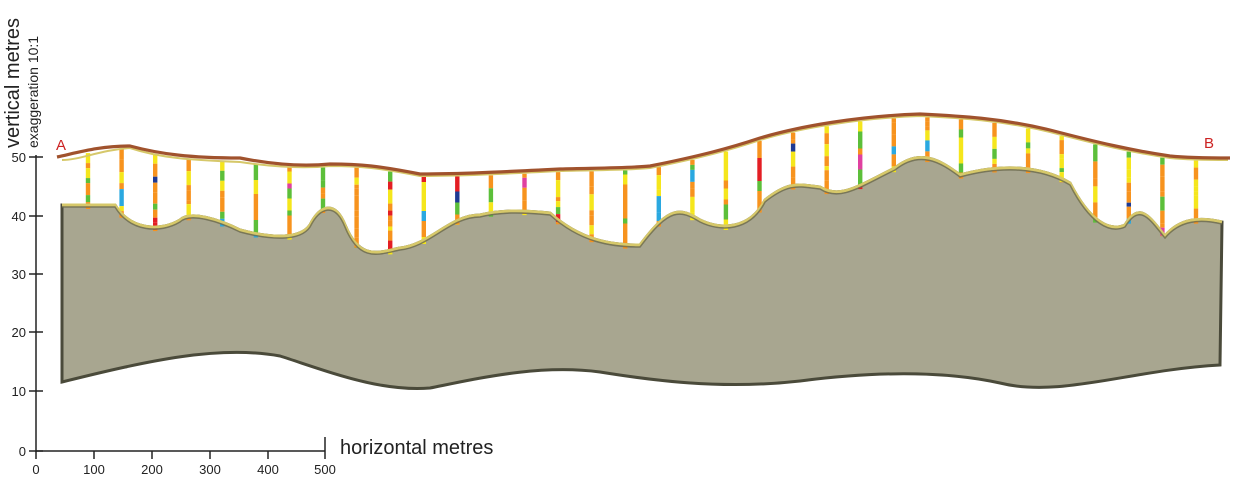 This screenshot has height=479, width=1234. I want to click on x-tick-label: 400, so click(268, 469).